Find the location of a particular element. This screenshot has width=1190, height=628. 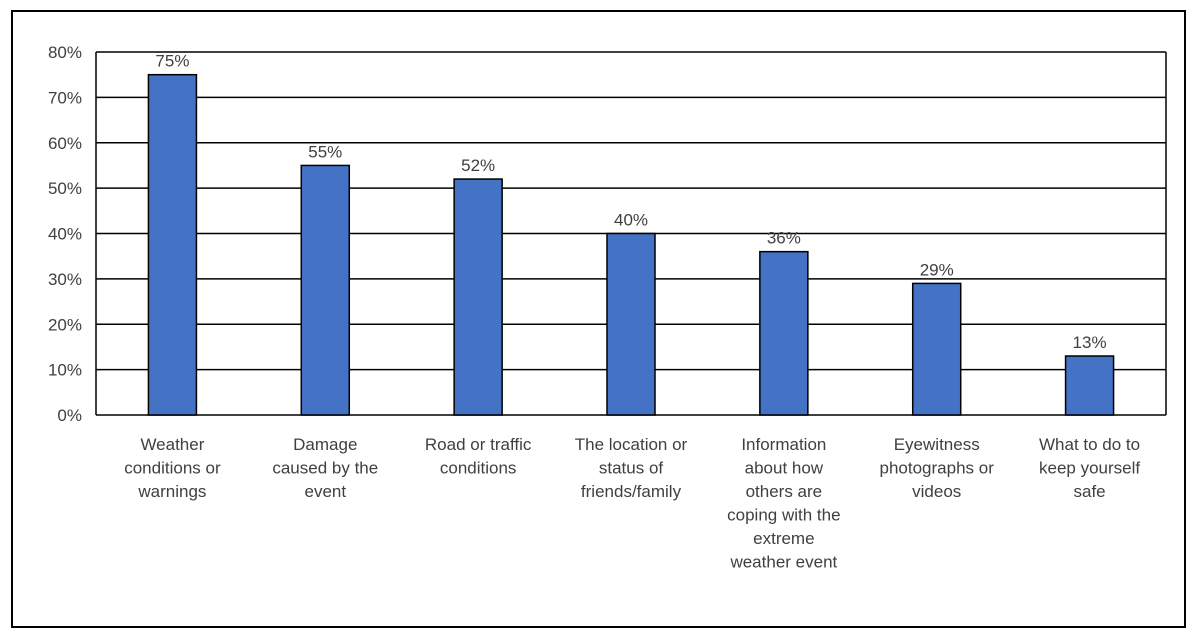

y-tick-label: 20% is located at coordinates (65, 324).